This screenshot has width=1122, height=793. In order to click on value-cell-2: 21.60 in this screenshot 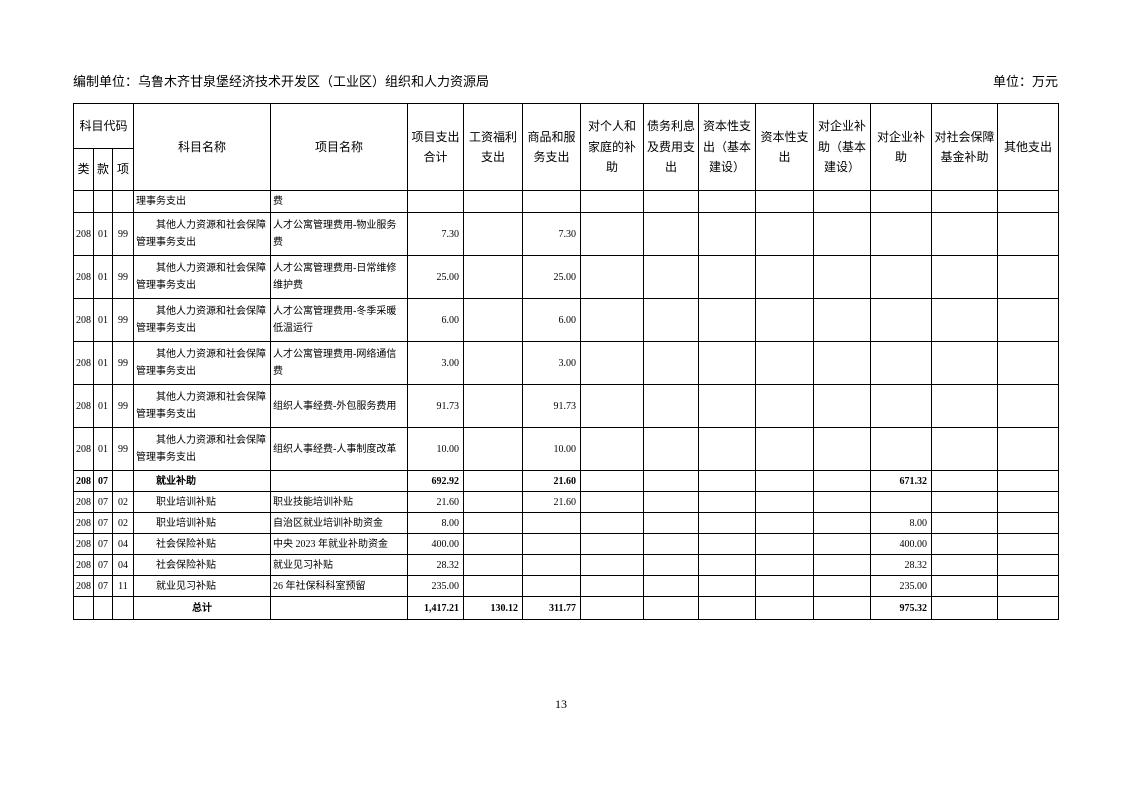, I will do `click(551, 502)`.